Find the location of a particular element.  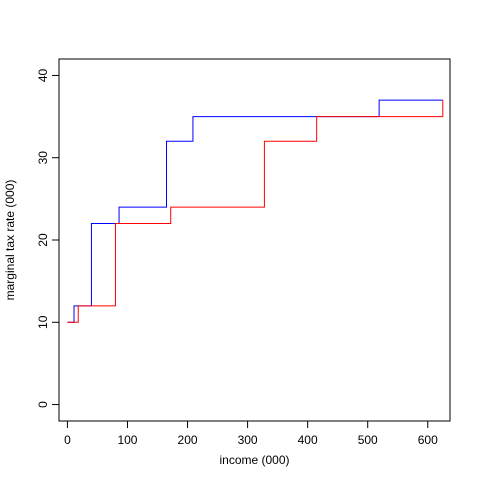

x-axis: 0 100 200 300 400 500 600 is located at coordinates (251, 433).